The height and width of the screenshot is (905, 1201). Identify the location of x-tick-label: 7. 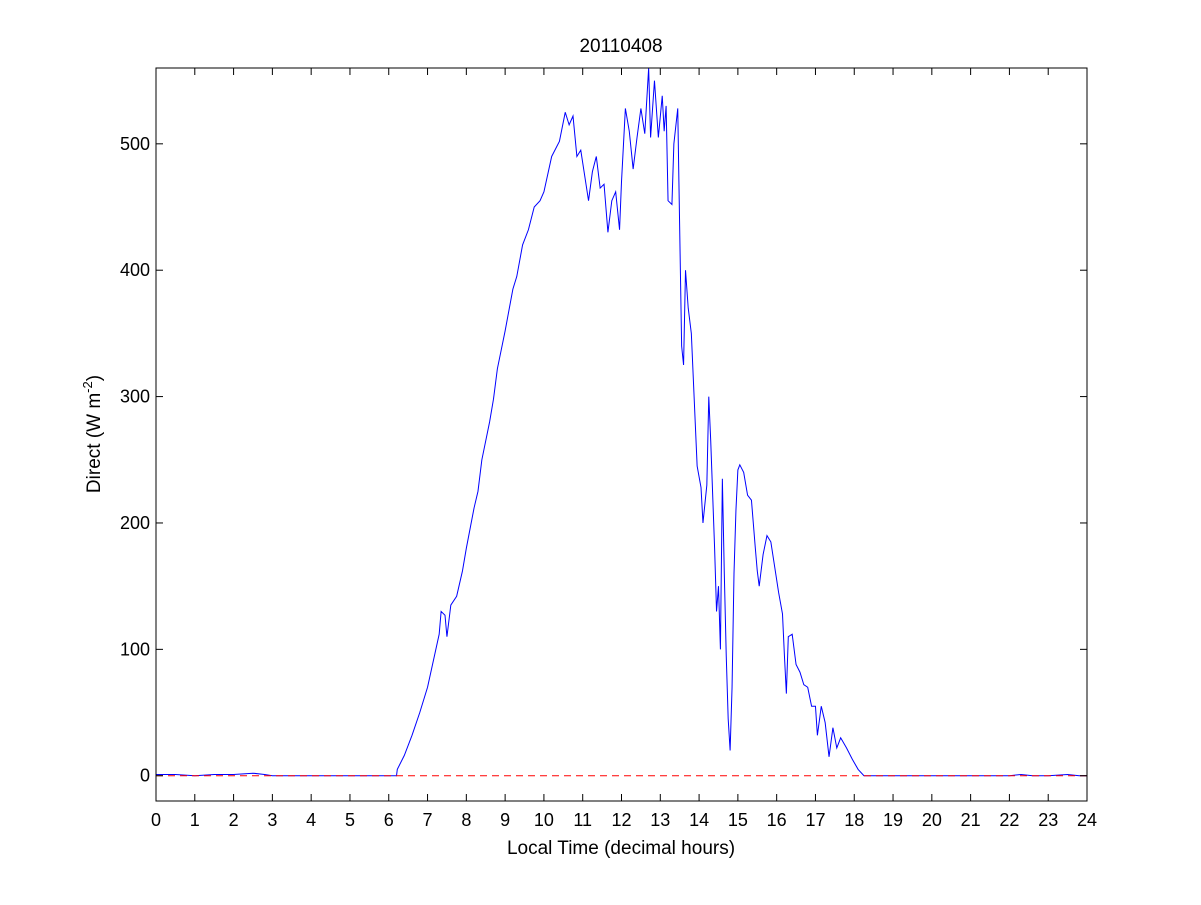
(428, 820).